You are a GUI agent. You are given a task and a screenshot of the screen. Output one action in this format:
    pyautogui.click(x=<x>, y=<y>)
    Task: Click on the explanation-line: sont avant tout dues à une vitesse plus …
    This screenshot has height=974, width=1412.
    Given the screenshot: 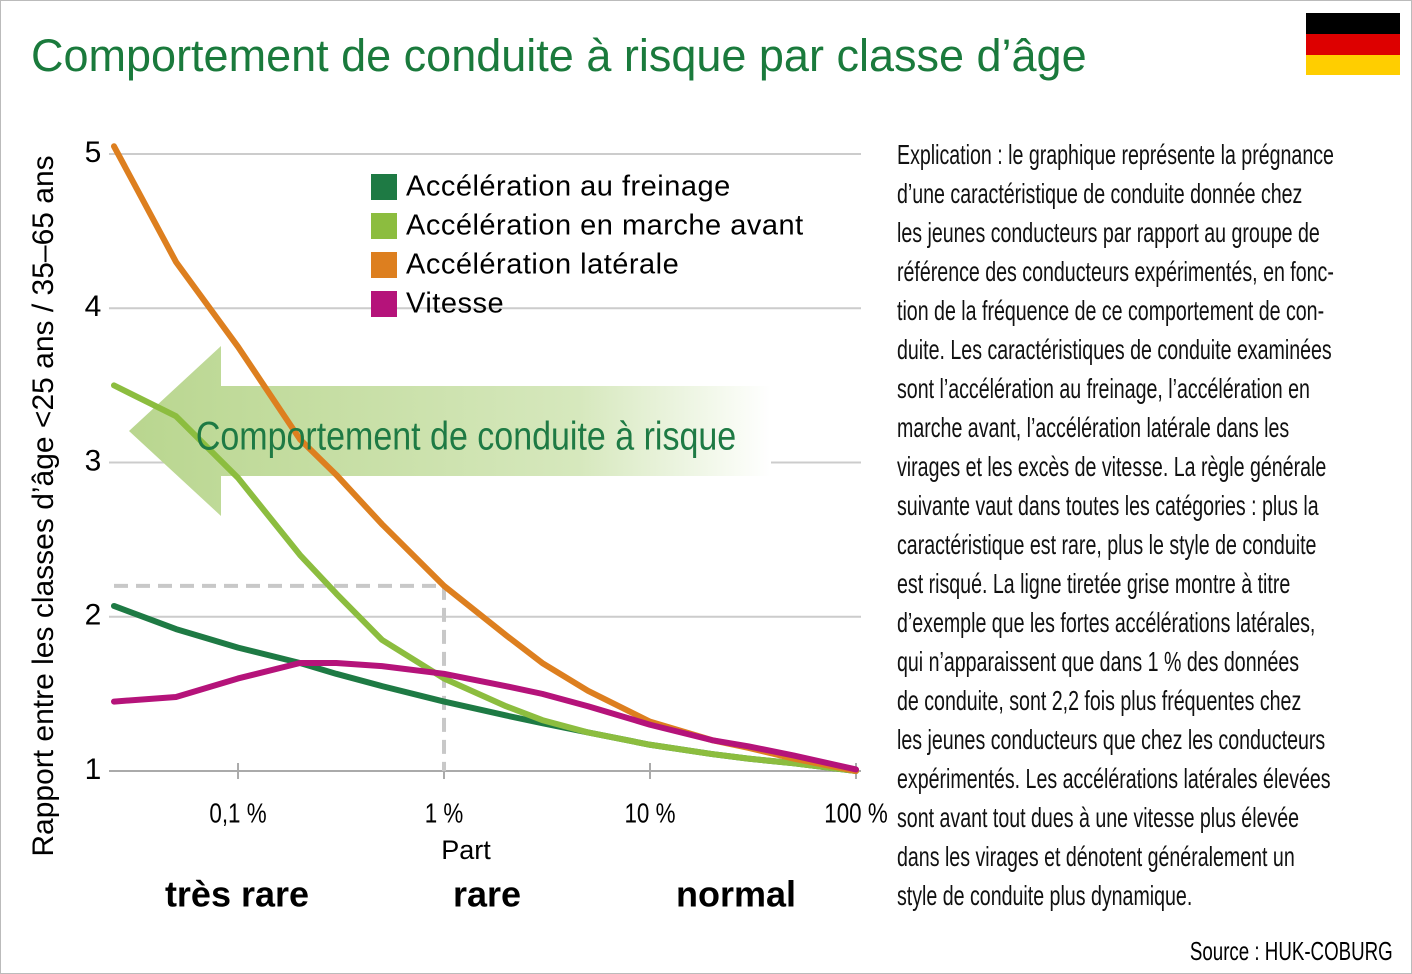 What is the action you would take?
    pyautogui.click(x=1098, y=817)
    